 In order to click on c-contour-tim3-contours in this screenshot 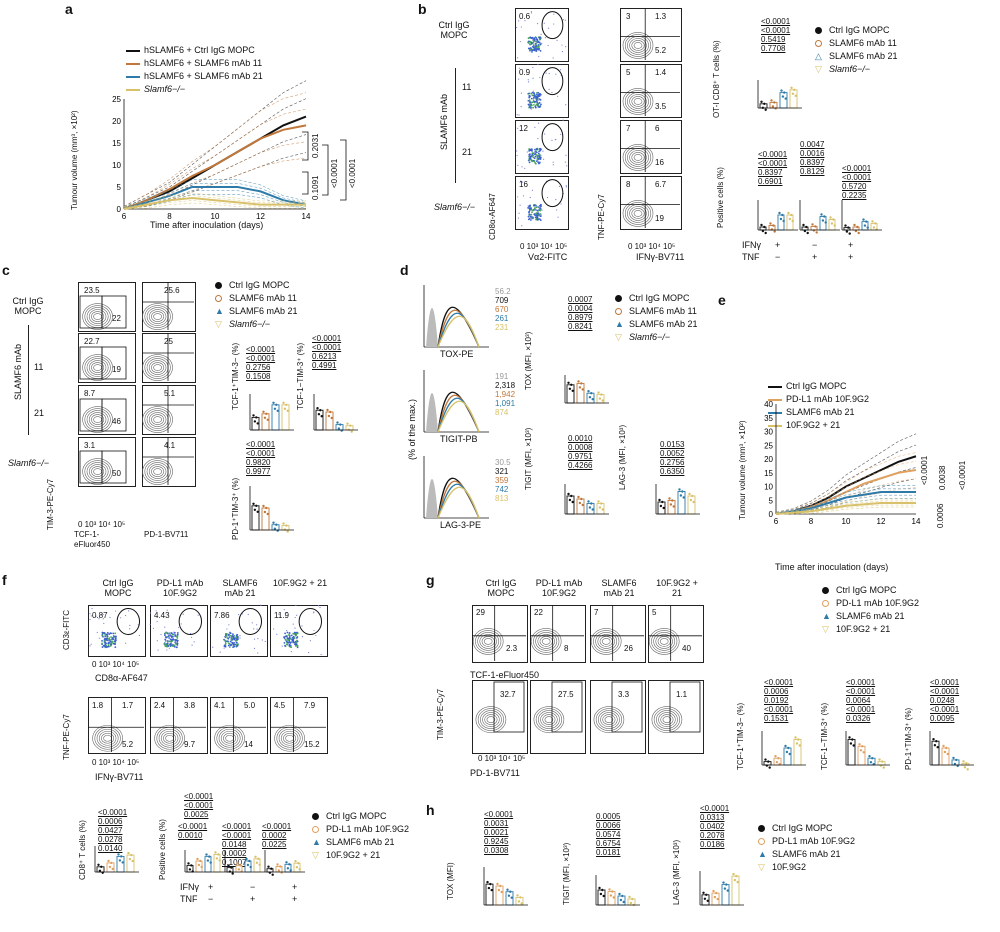, I will do `click(97, 419)`.